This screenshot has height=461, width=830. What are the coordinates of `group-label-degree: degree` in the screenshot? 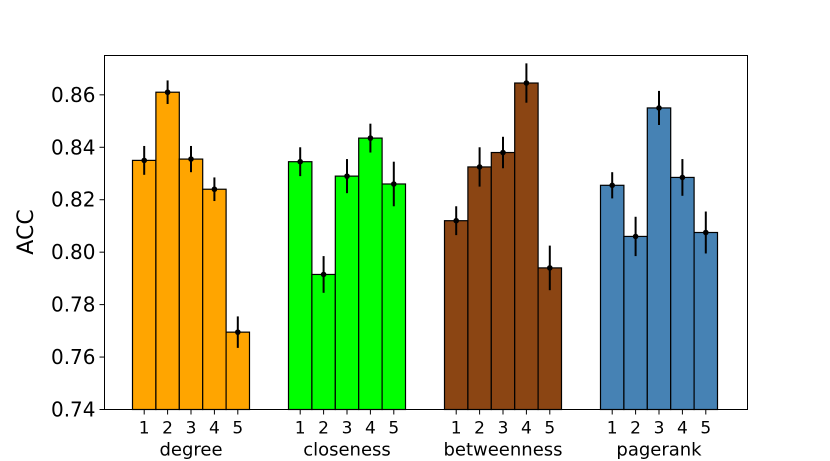 It's located at (190, 450).